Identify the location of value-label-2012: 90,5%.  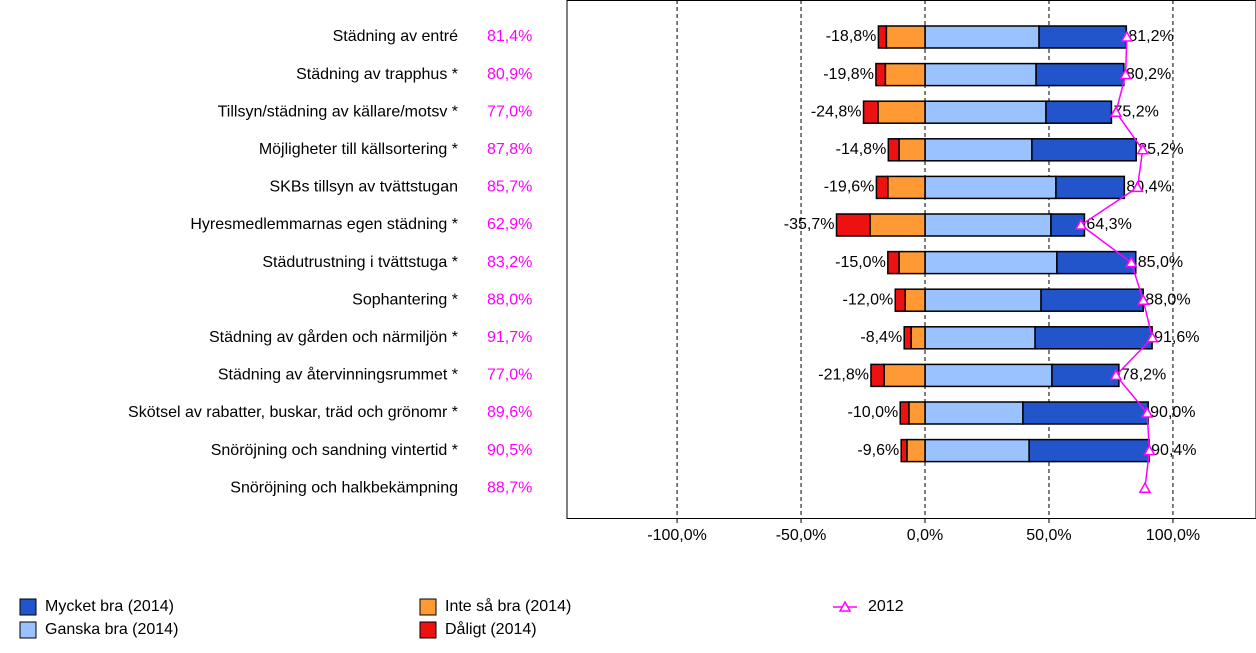
(509, 450).